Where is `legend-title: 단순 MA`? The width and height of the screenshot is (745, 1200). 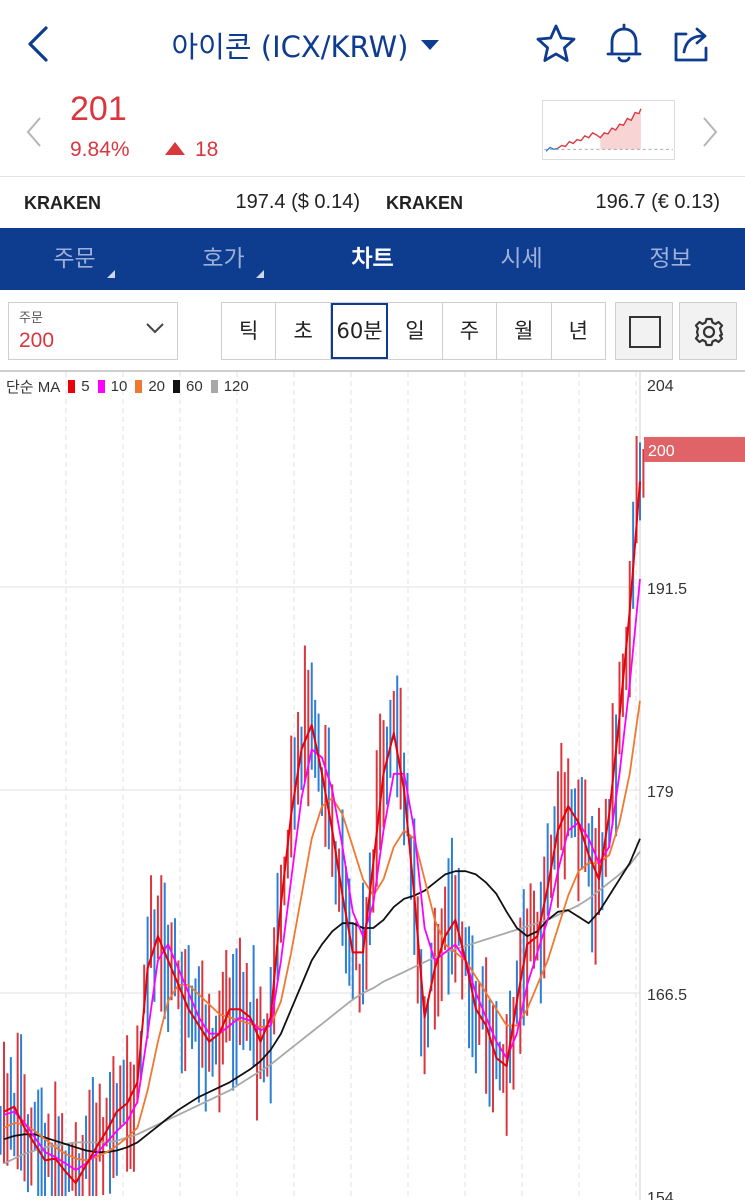
legend-title: 단순 MA is located at coordinates (33, 387).